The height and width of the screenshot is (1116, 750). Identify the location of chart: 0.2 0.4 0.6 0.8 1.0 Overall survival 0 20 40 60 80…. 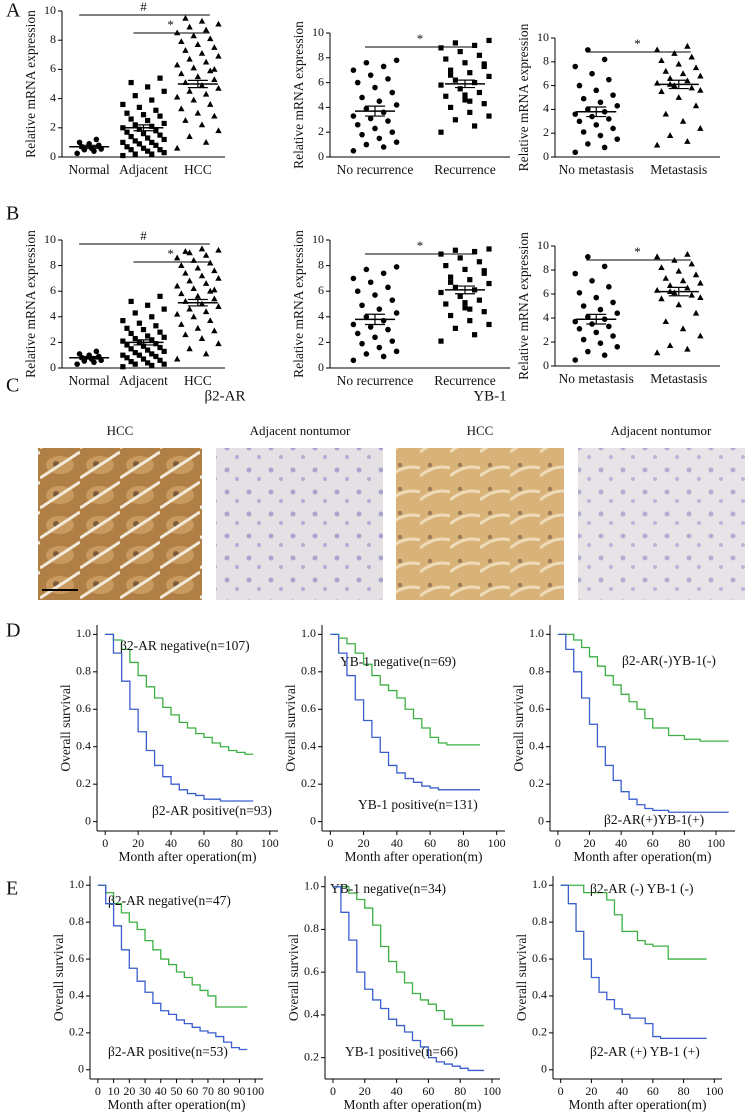
(393, 994).